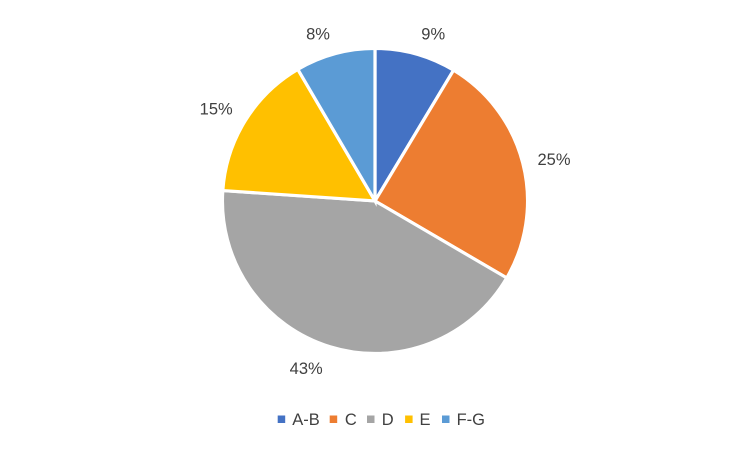 This screenshot has width=750, height=450. I want to click on svg-text: F-G, so click(471, 420).